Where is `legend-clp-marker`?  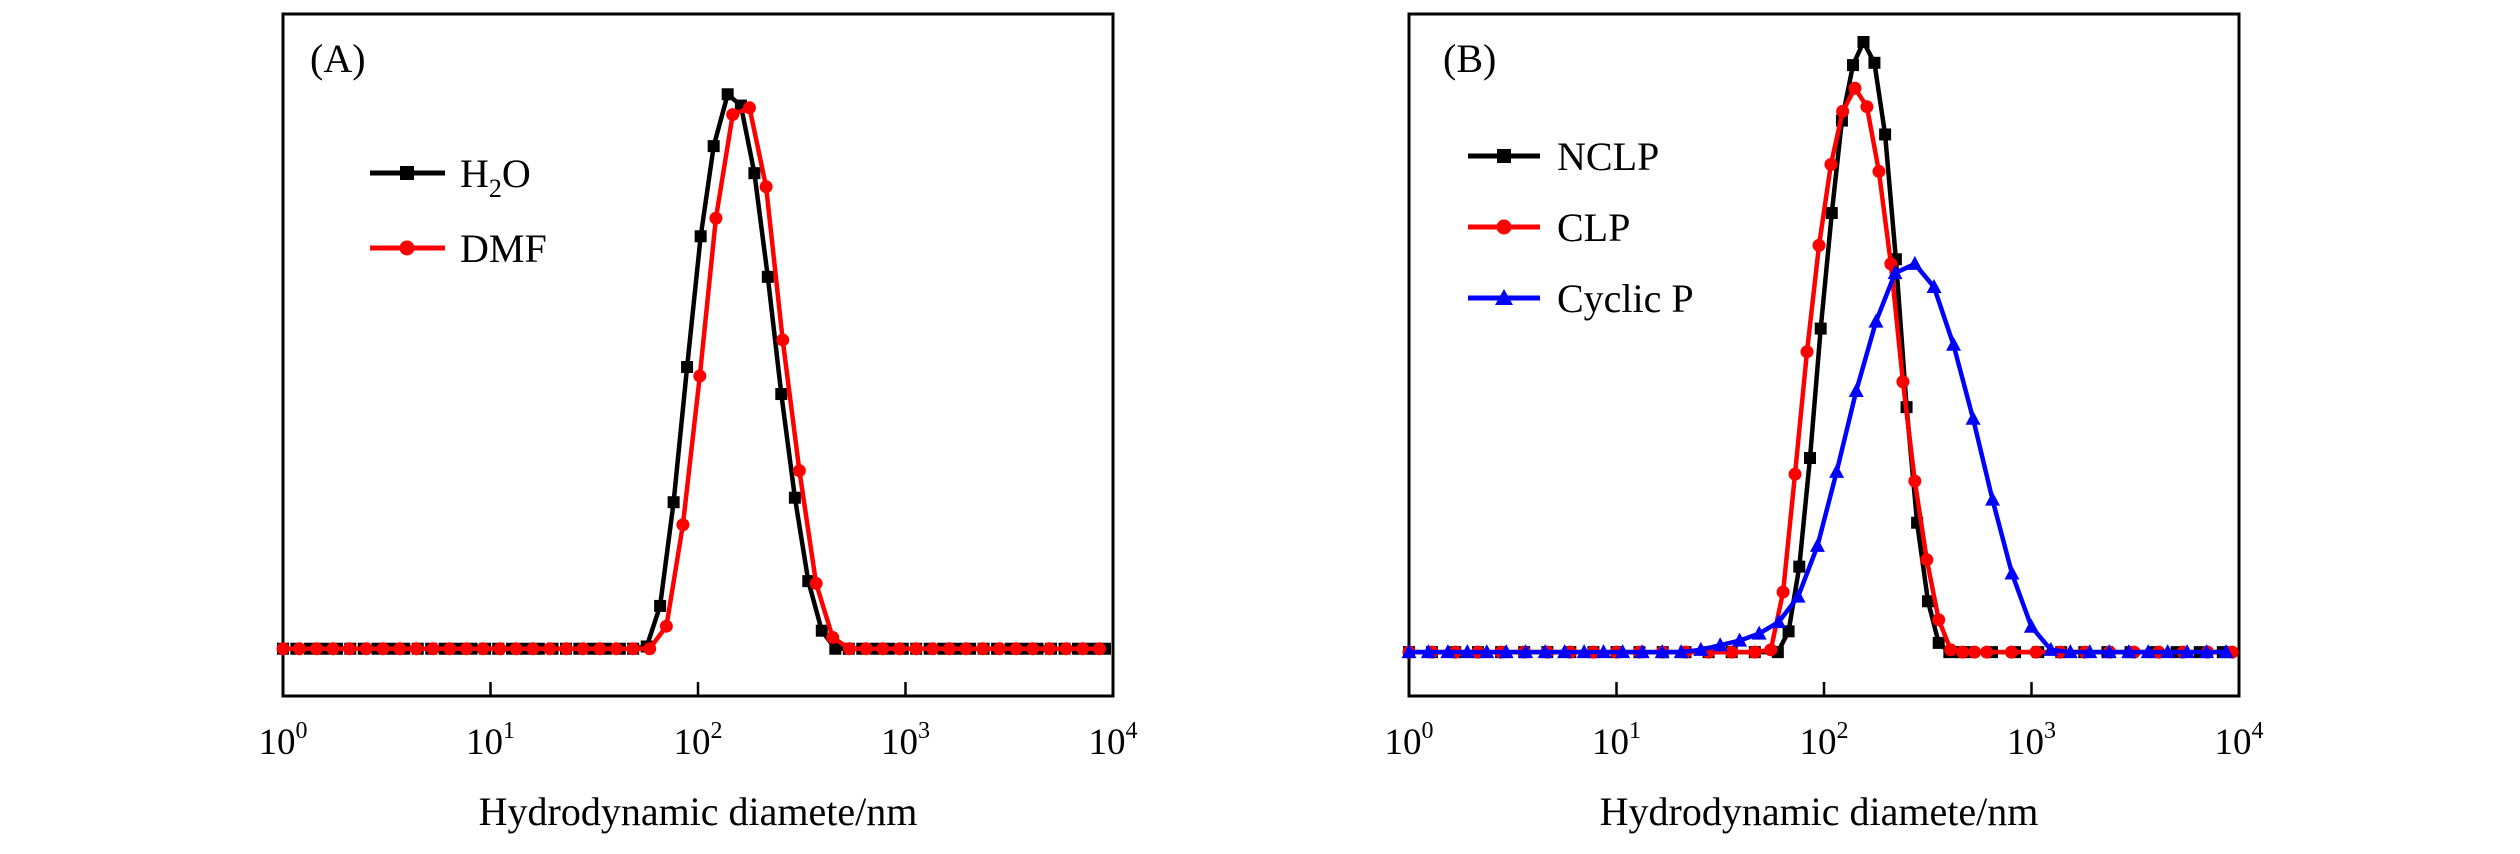
legend-clp-marker is located at coordinates (1504, 227).